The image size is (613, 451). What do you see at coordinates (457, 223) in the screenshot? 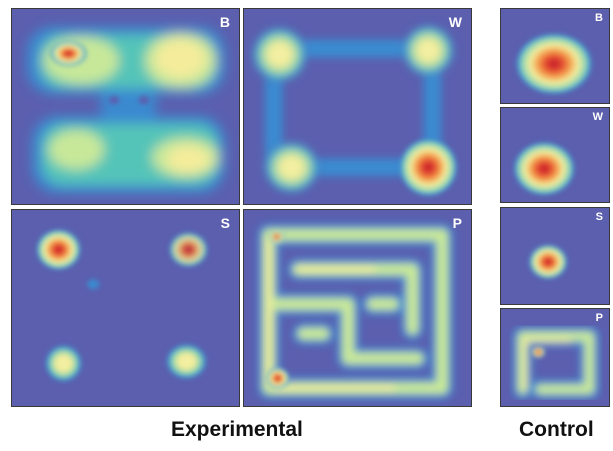
I see `panel-label-p: P` at bounding box center [457, 223].